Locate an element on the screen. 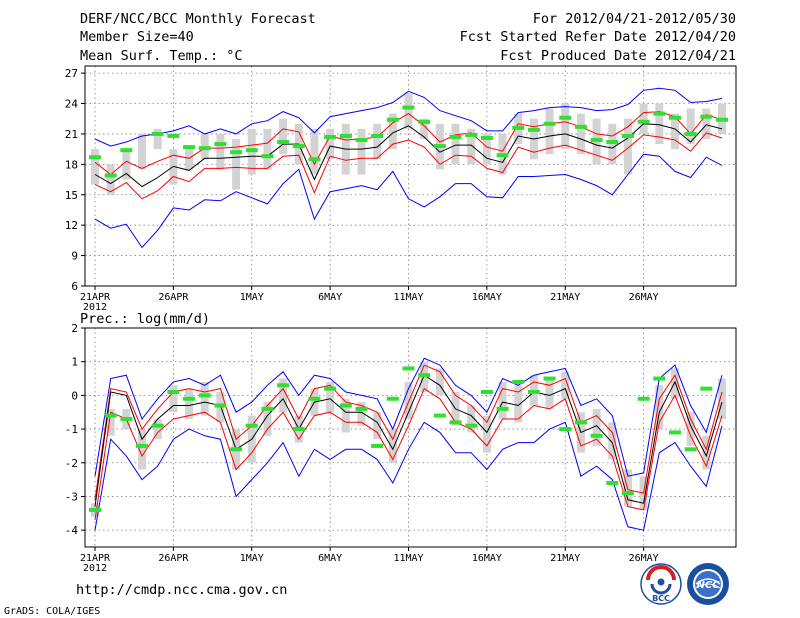 This screenshot has height=618, width=800. y-tick-label: -4 is located at coordinates (72, 530).